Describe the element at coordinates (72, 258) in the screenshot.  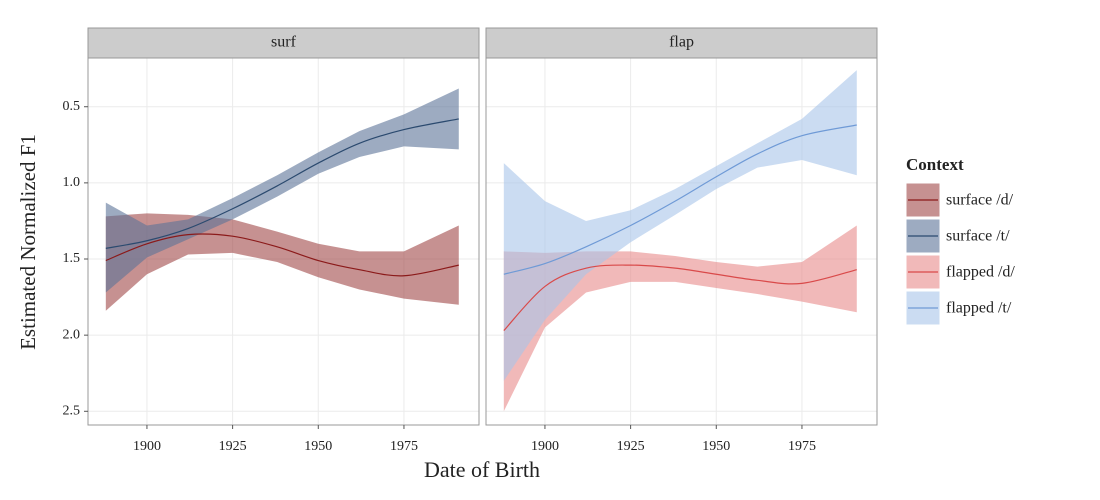
I see `y-tick-label: 1.5` at that location.